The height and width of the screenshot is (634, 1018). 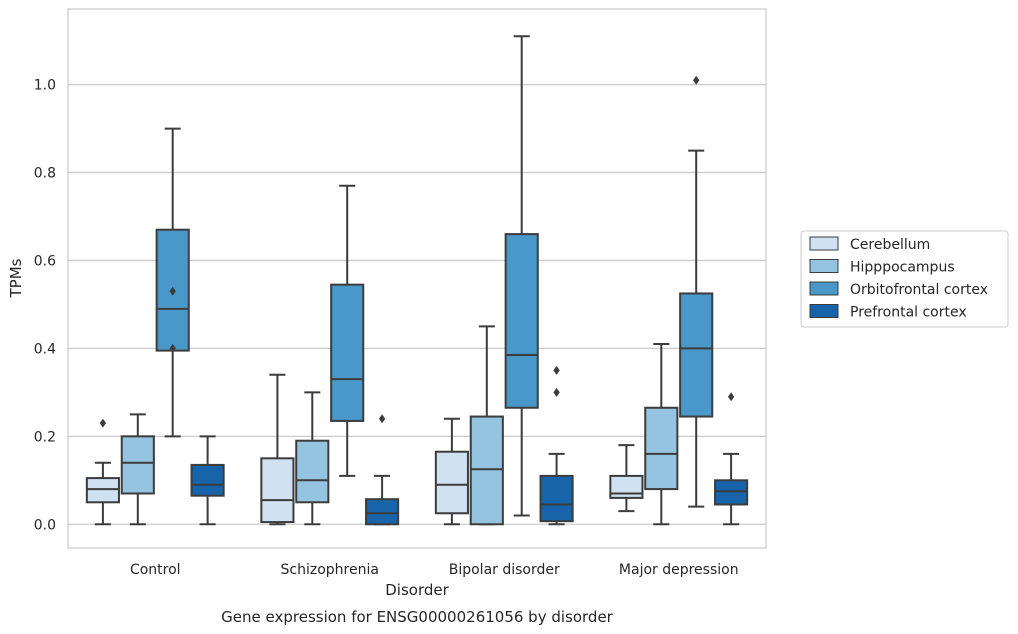 I want to click on box-hipppocampus-major-depression, so click(x=661, y=434).